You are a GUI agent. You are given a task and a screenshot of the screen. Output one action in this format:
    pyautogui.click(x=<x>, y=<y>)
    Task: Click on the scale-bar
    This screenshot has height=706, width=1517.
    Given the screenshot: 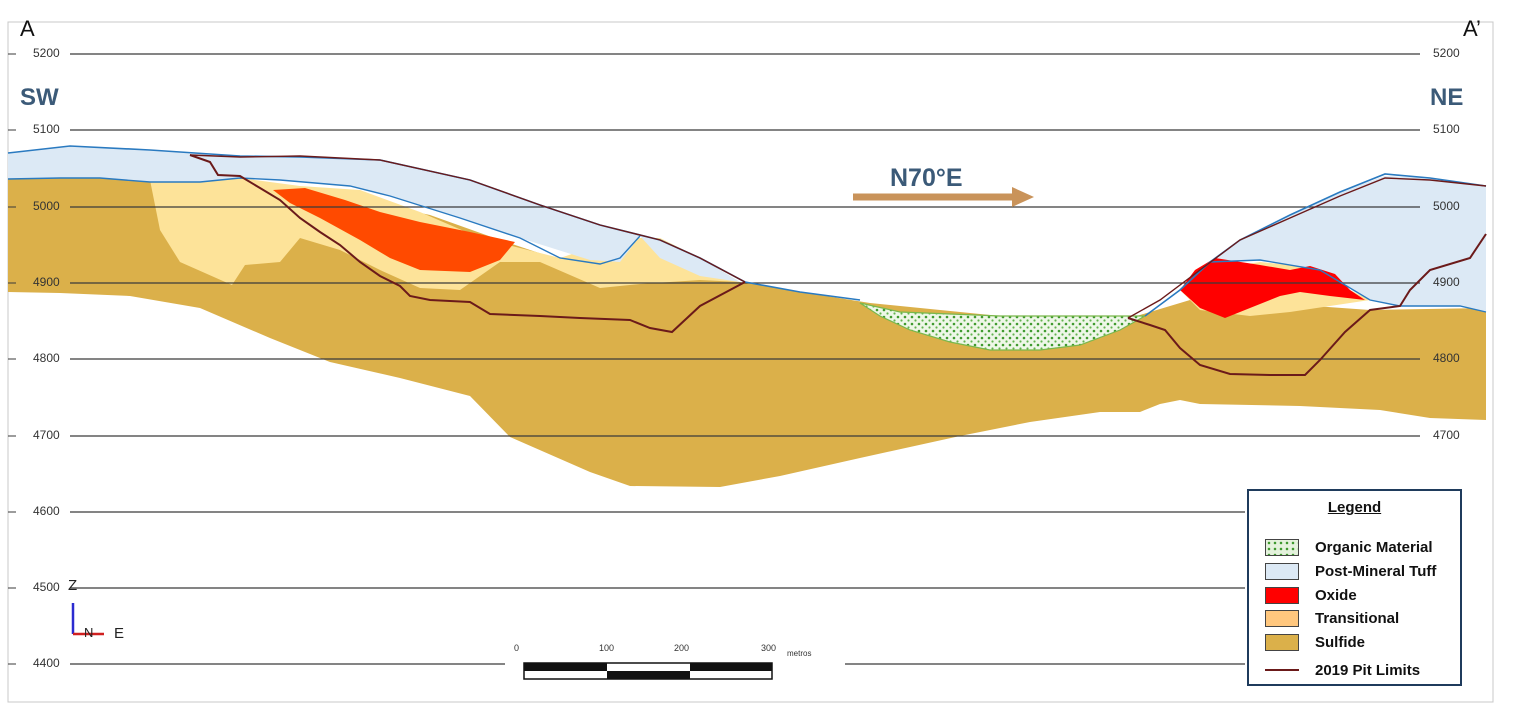 What is the action you would take?
    pyautogui.click(x=648, y=671)
    